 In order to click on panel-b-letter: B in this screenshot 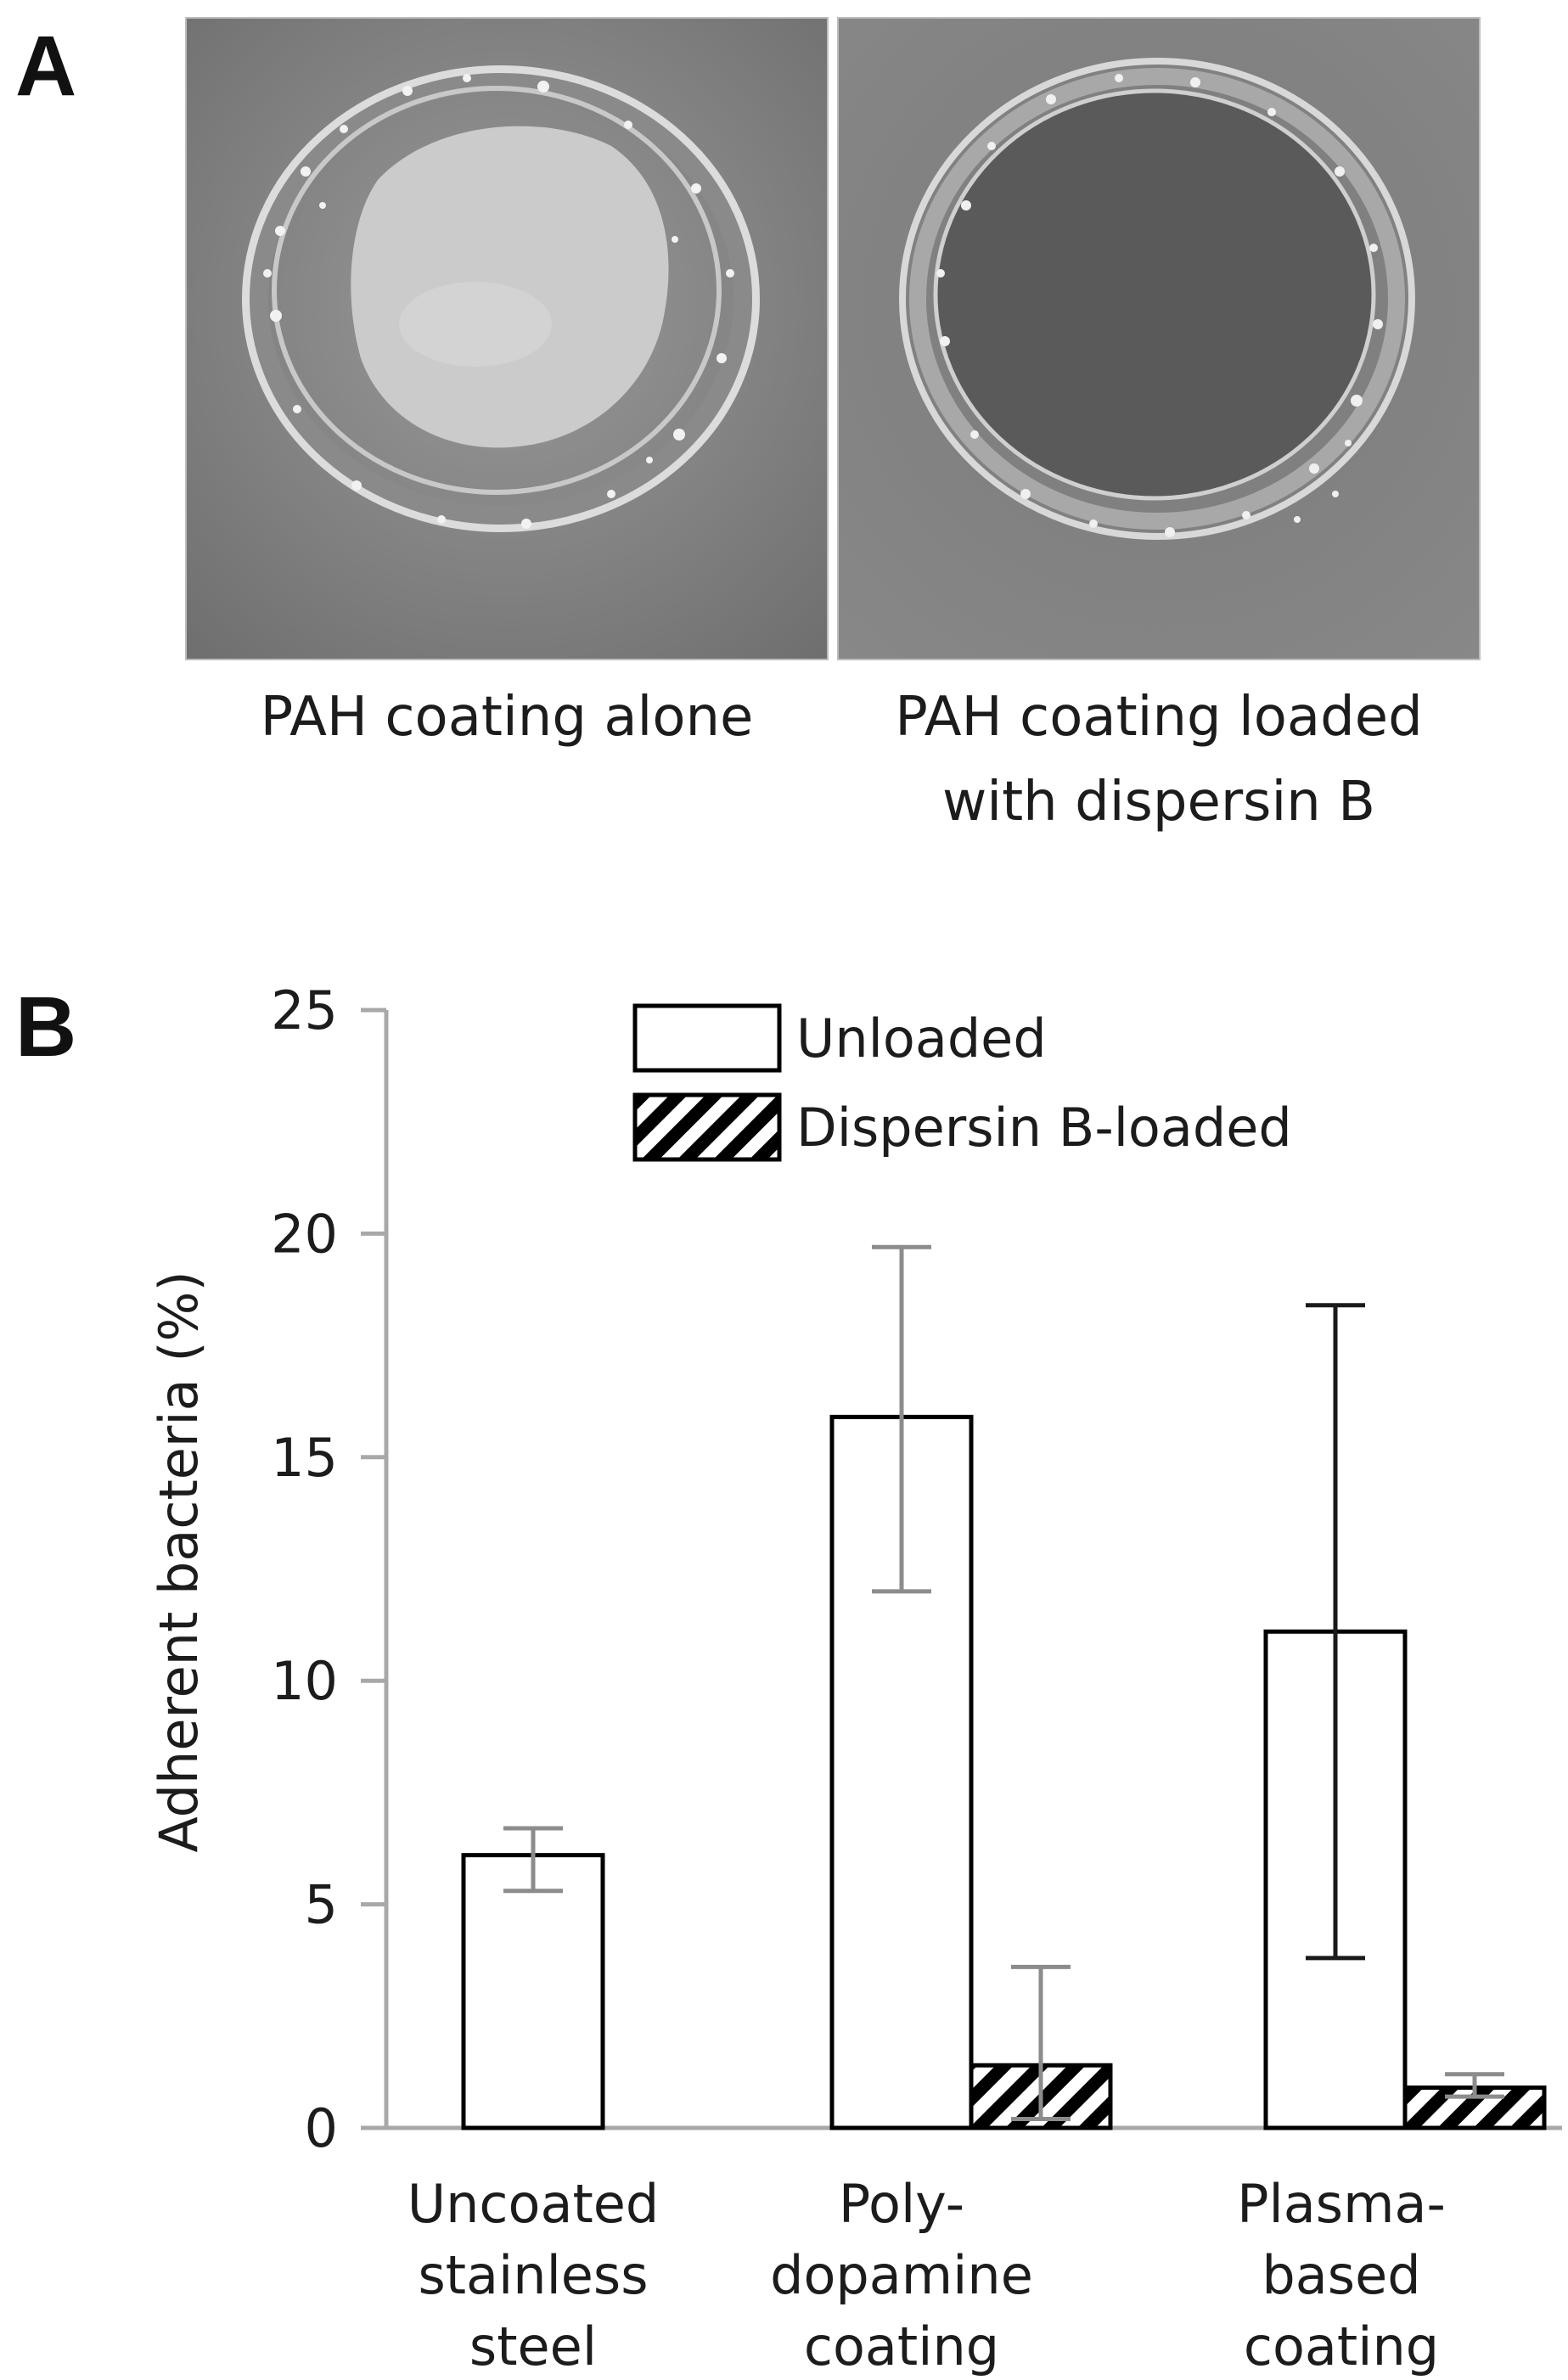, I will do `click(46, 1027)`.